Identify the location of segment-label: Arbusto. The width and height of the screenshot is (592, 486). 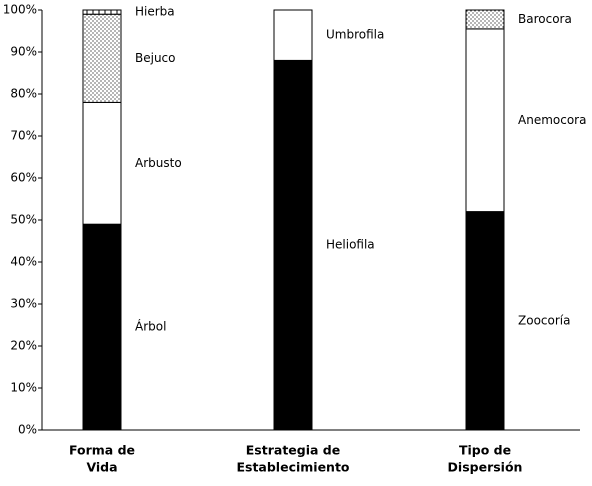
(158, 163).